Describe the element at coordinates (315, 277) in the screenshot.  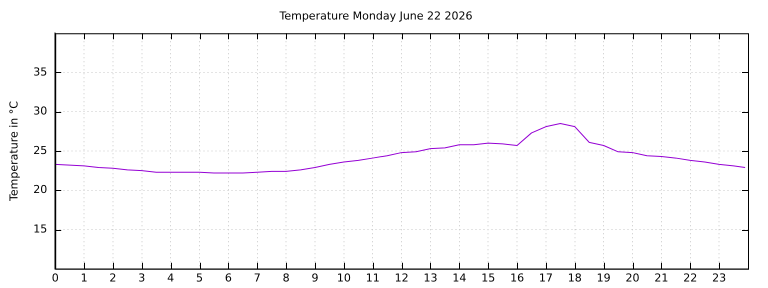
I see `x-tick-label: 9` at that location.